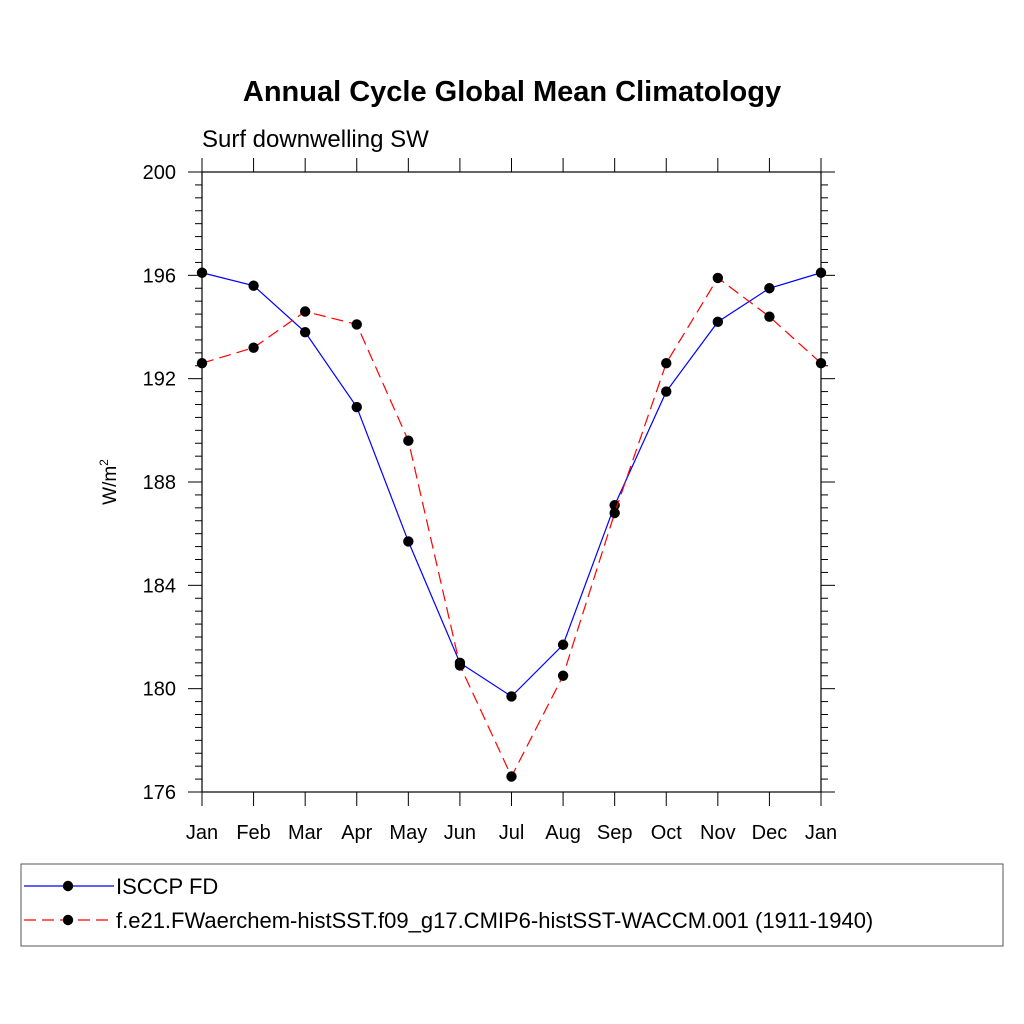 The height and width of the screenshot is (1024, 1024). I want to click on y-tick-label: 188, so click(159, 483).